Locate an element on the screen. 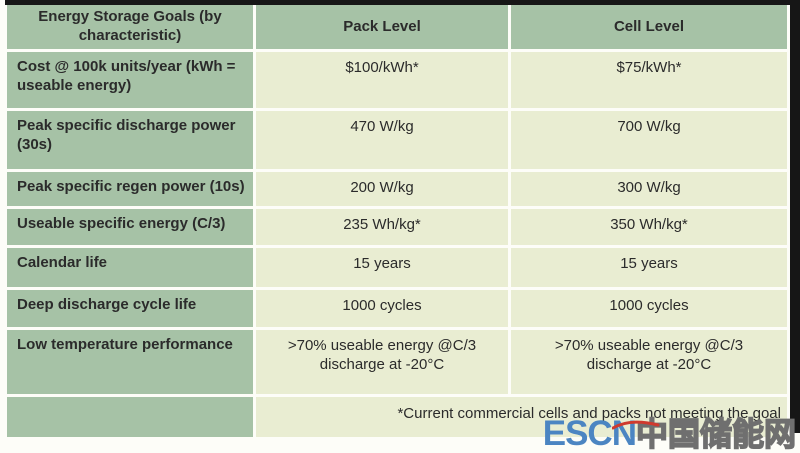 This screenshot has width=800, height=453. watermark-escn-text: ESCN is located at coordinates (589, 433).